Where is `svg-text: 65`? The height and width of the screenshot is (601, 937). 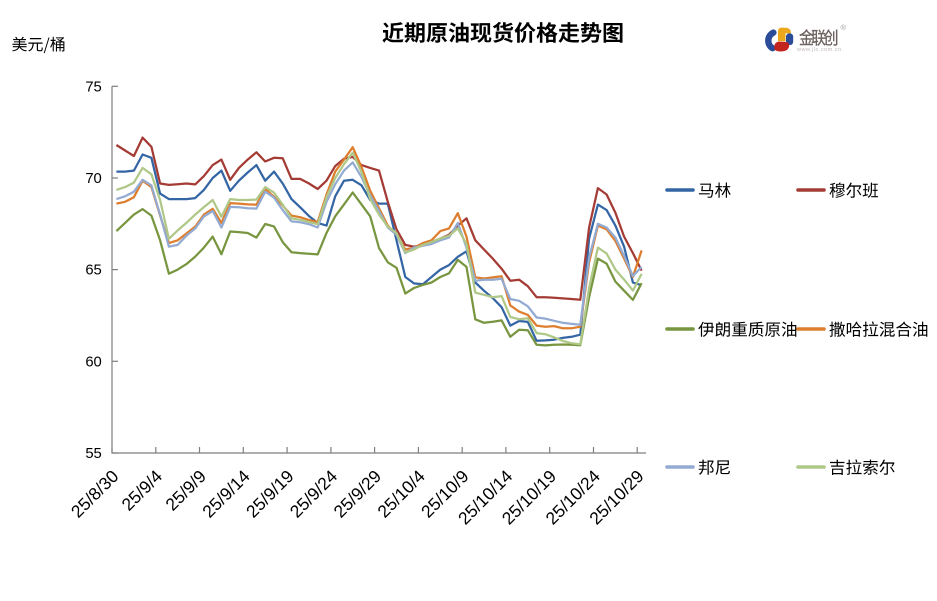 svg-text: 65 is located at coordinates (93, 271).